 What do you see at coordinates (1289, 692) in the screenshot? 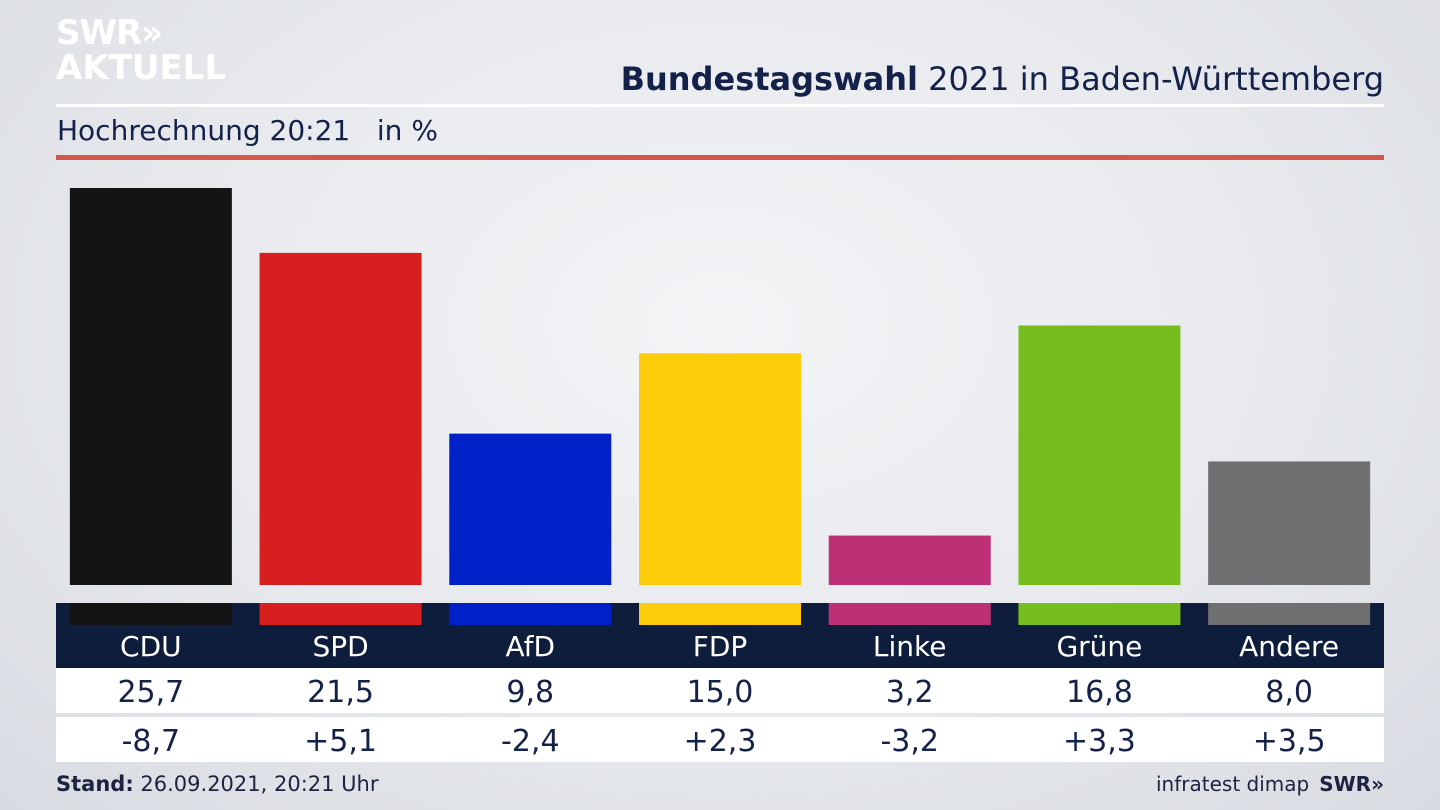
I see `value-label: 8,0` at bounding box center [1289, 692].